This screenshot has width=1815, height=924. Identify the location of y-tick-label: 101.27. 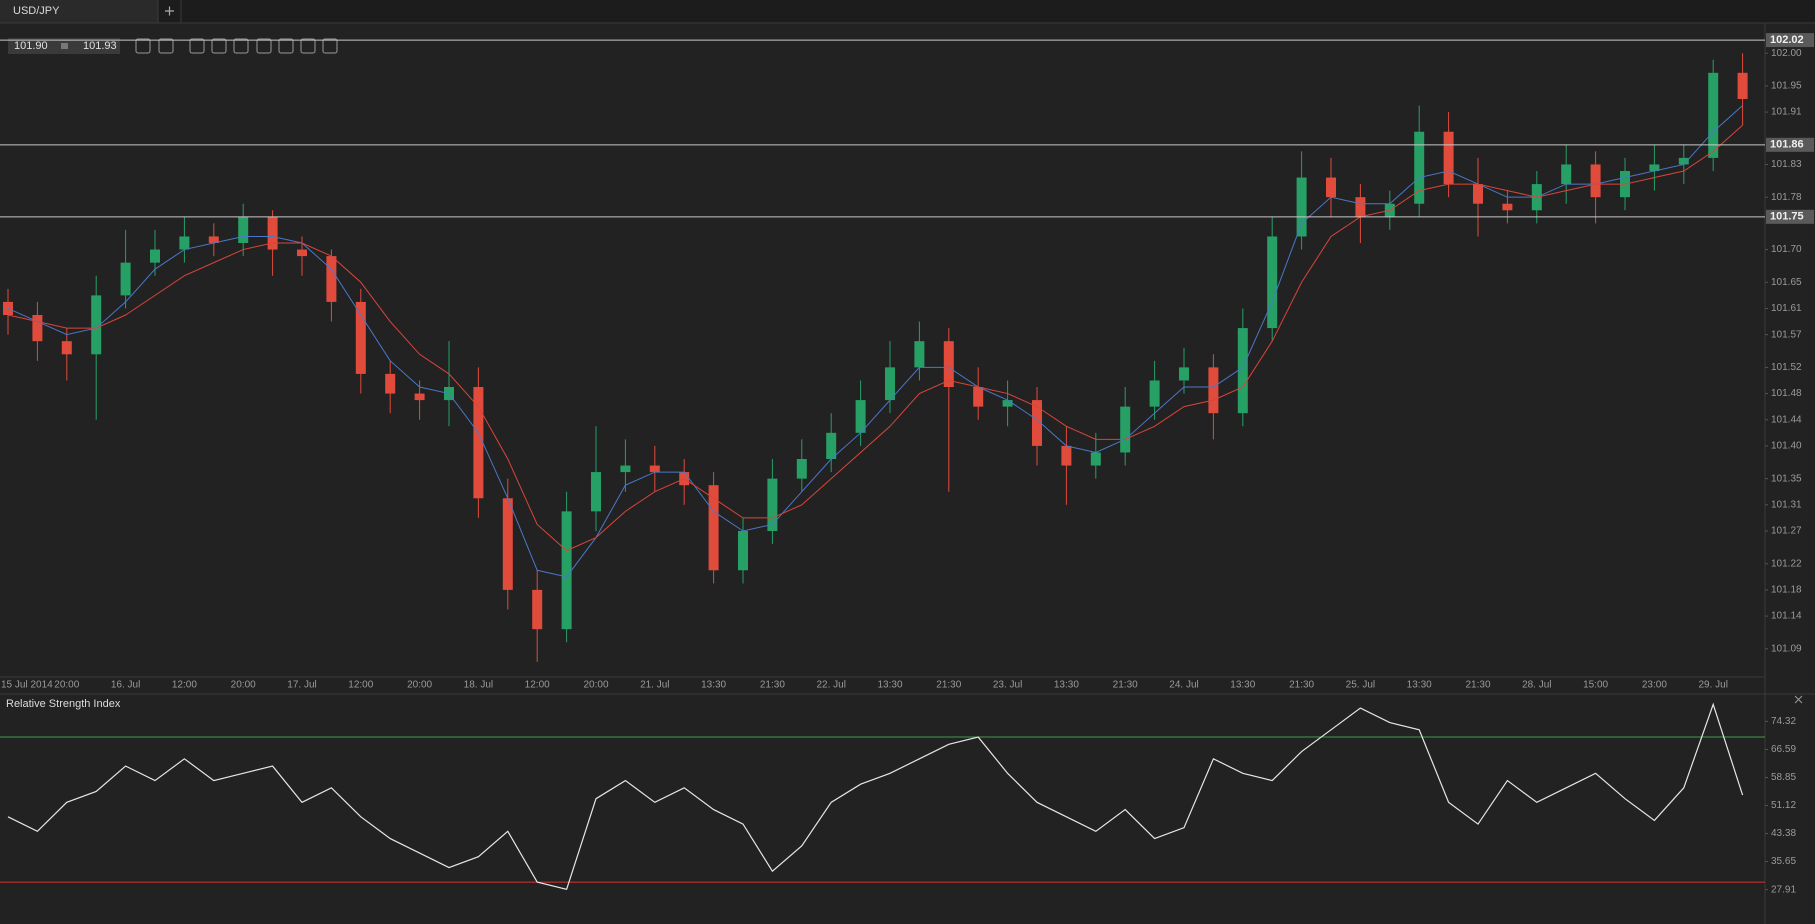
(1786, 531).